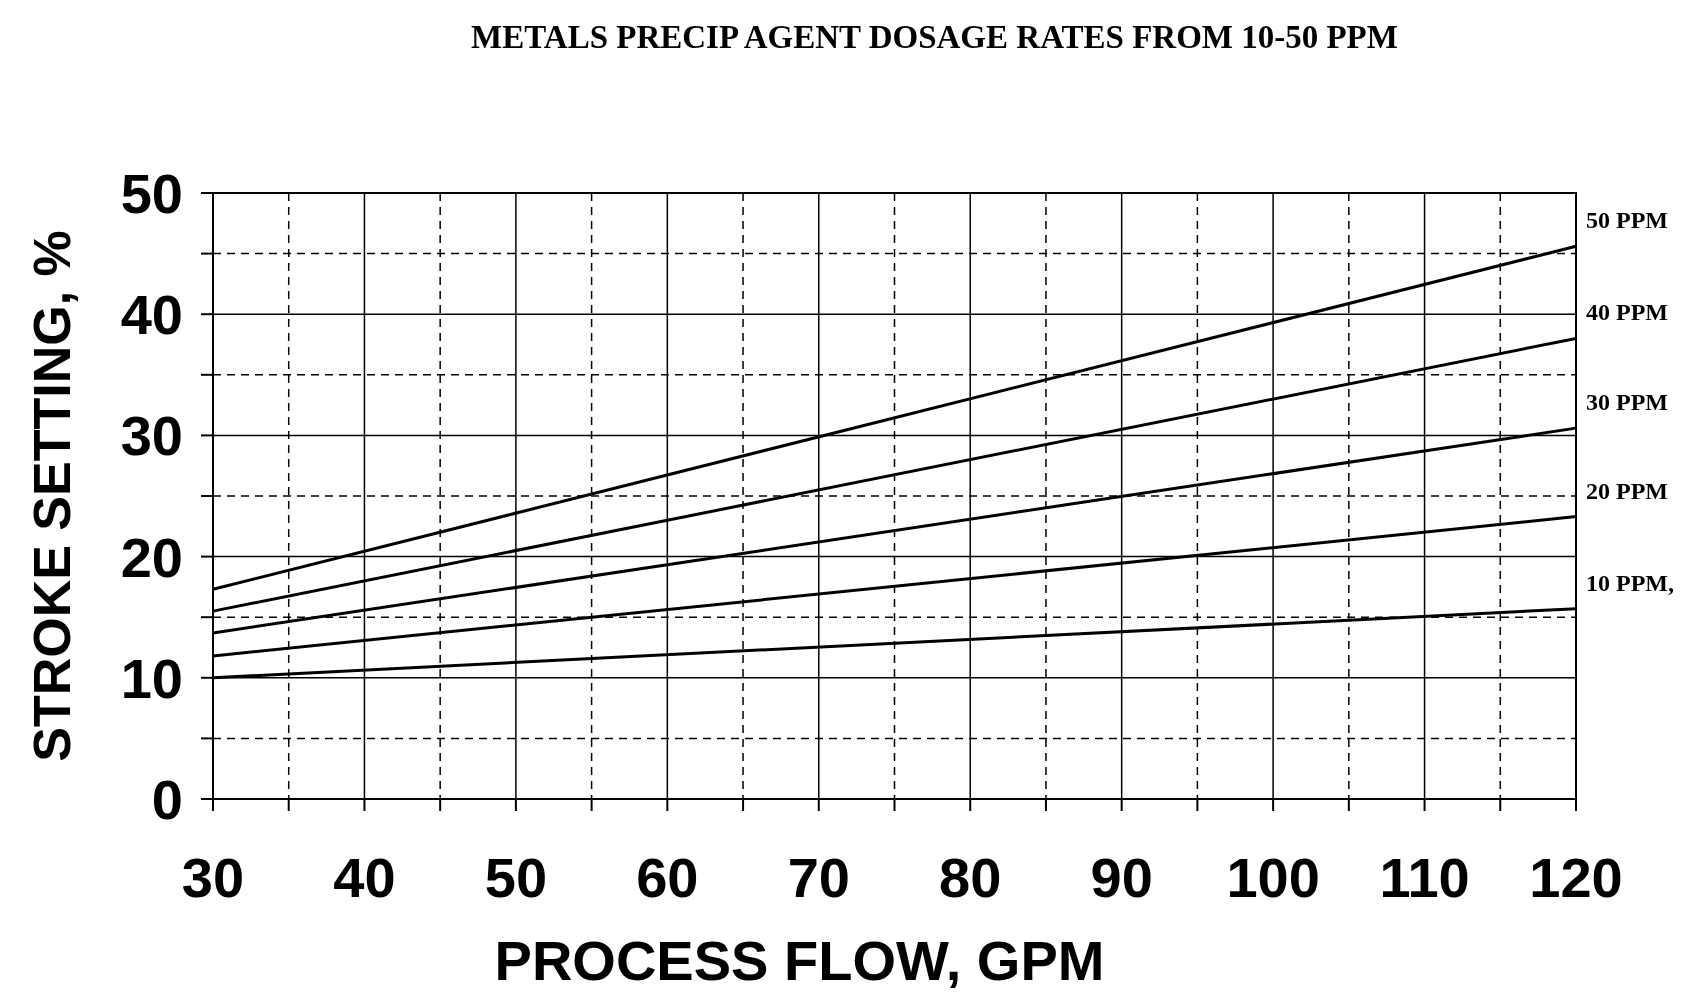  I want to click on x-tick-label: 50, so click(516, 877).